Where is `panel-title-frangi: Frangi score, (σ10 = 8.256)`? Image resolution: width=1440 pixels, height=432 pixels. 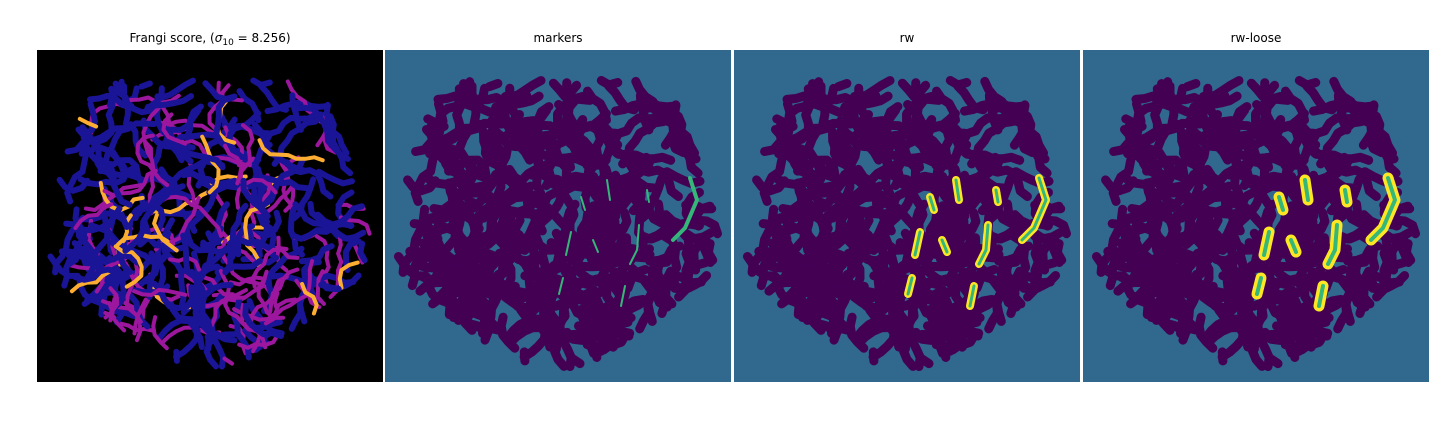
panel-title-frangi: Frangi score, (σ10 = 8.256) is located at coordinates (210, 39).